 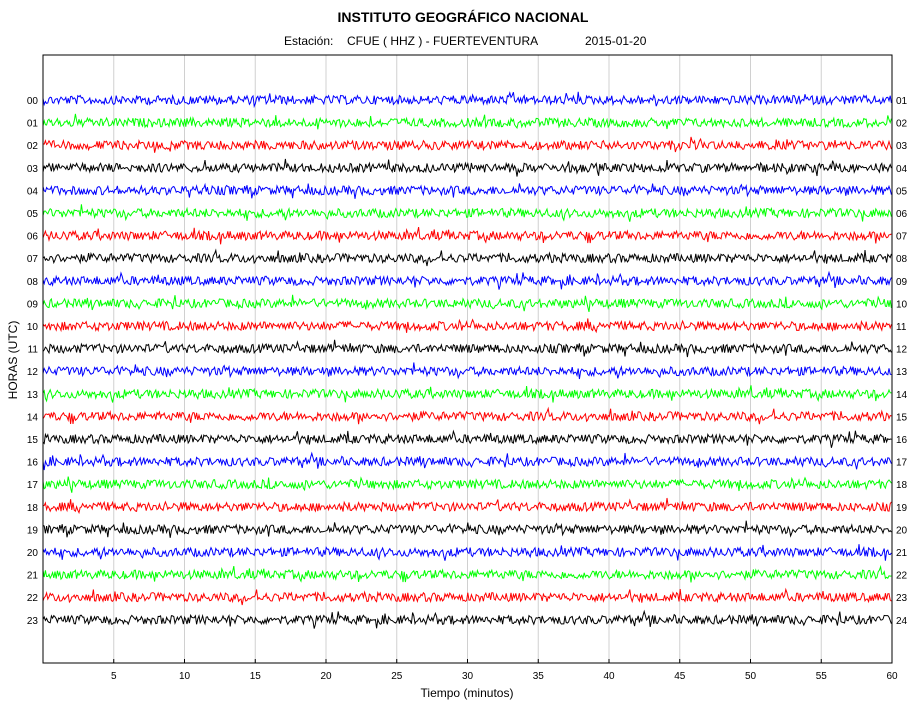 What do you see at coordinates (539, 676) in the screenshot?
I see `x-tick-label: 35` at bounding box center [539, 676].